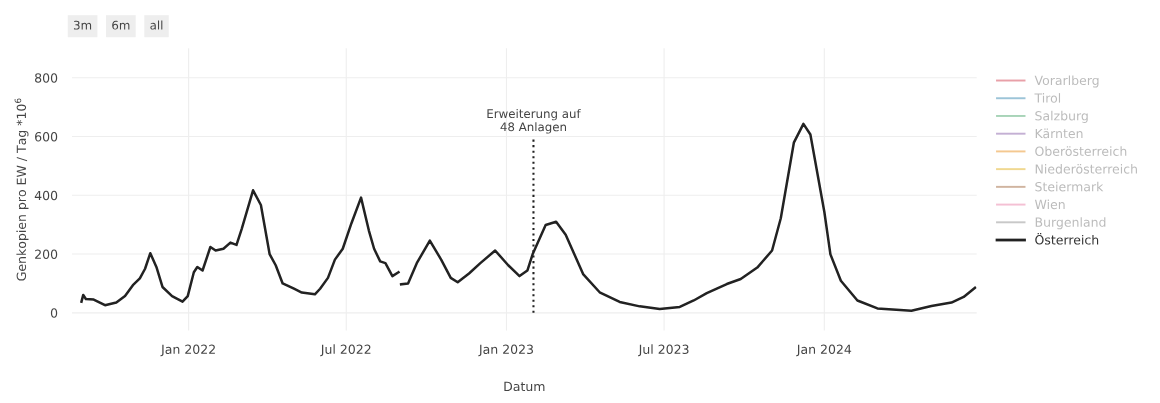 The image size is (1160, 403). Describe the element at coordinates (121, 25) in the screenshot. I see `text: 6m` at that location.